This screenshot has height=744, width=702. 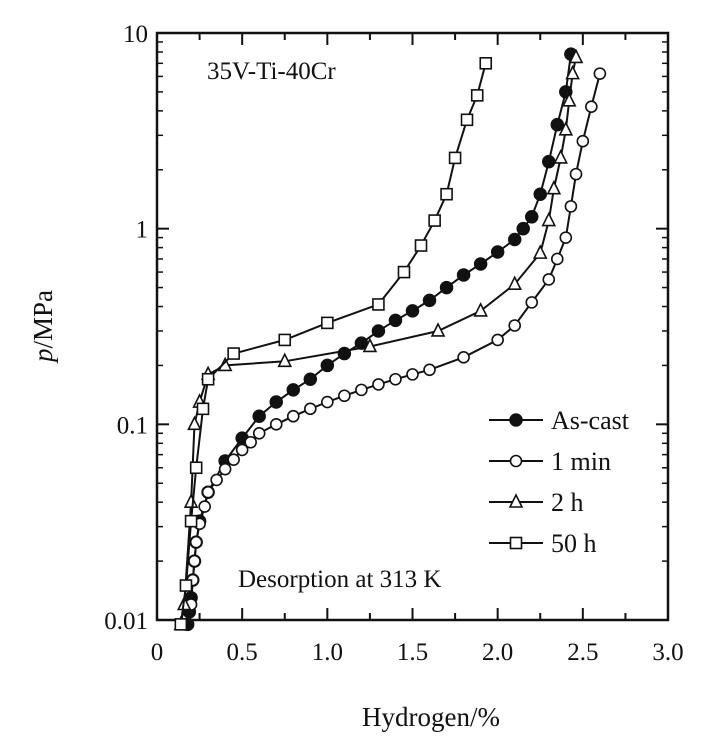 I want to click on x-tick-label: 3.0, so click(x=667, y=652).